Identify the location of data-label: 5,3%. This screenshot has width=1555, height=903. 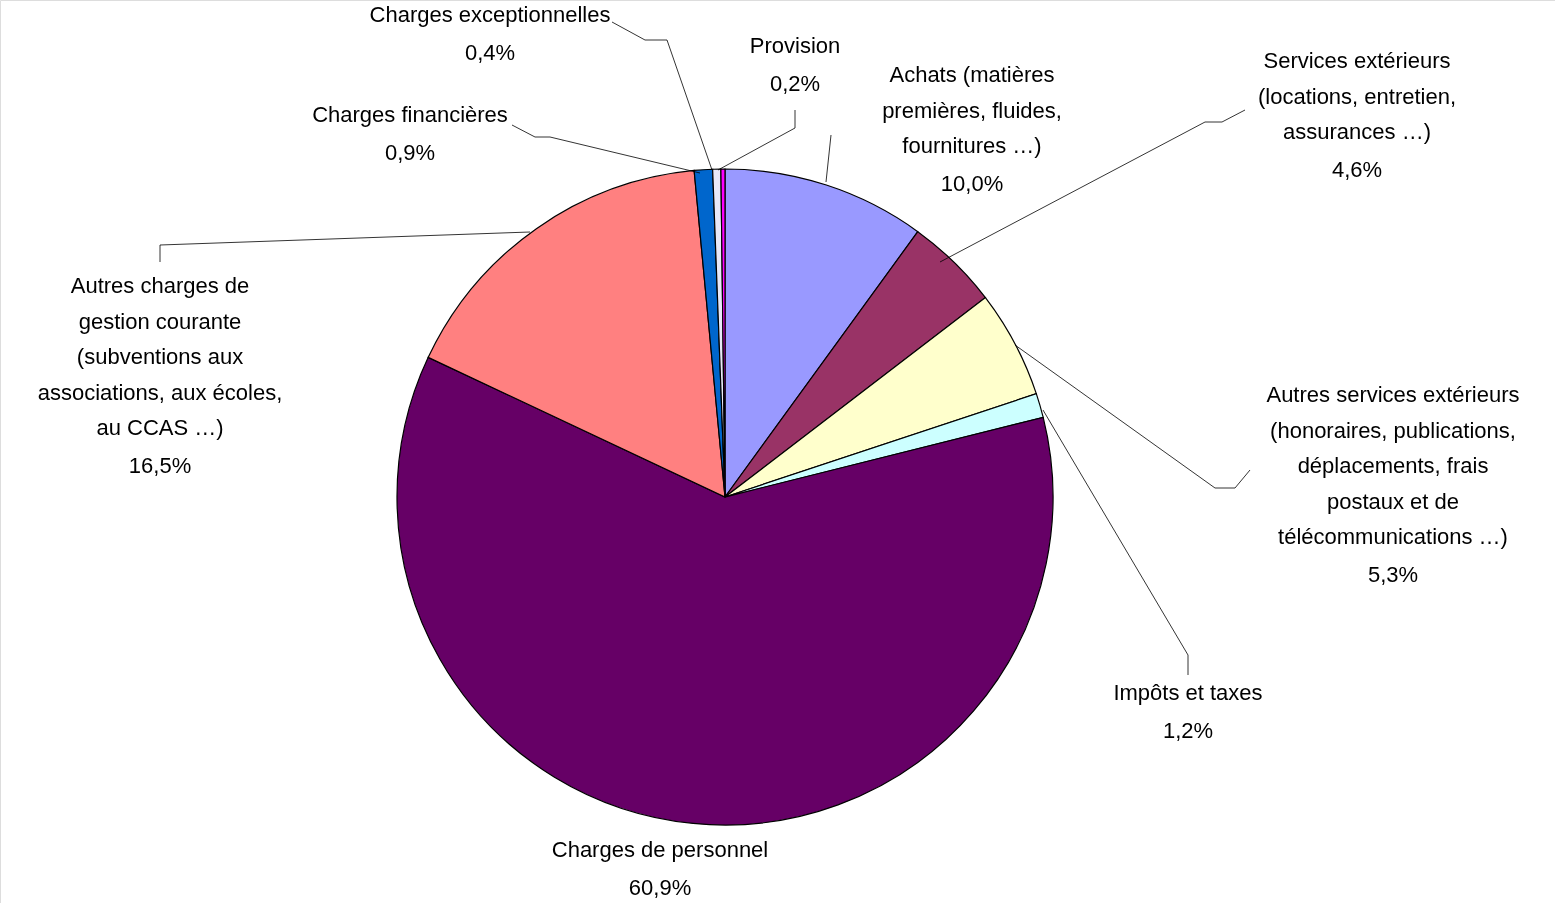
(1393, 574).